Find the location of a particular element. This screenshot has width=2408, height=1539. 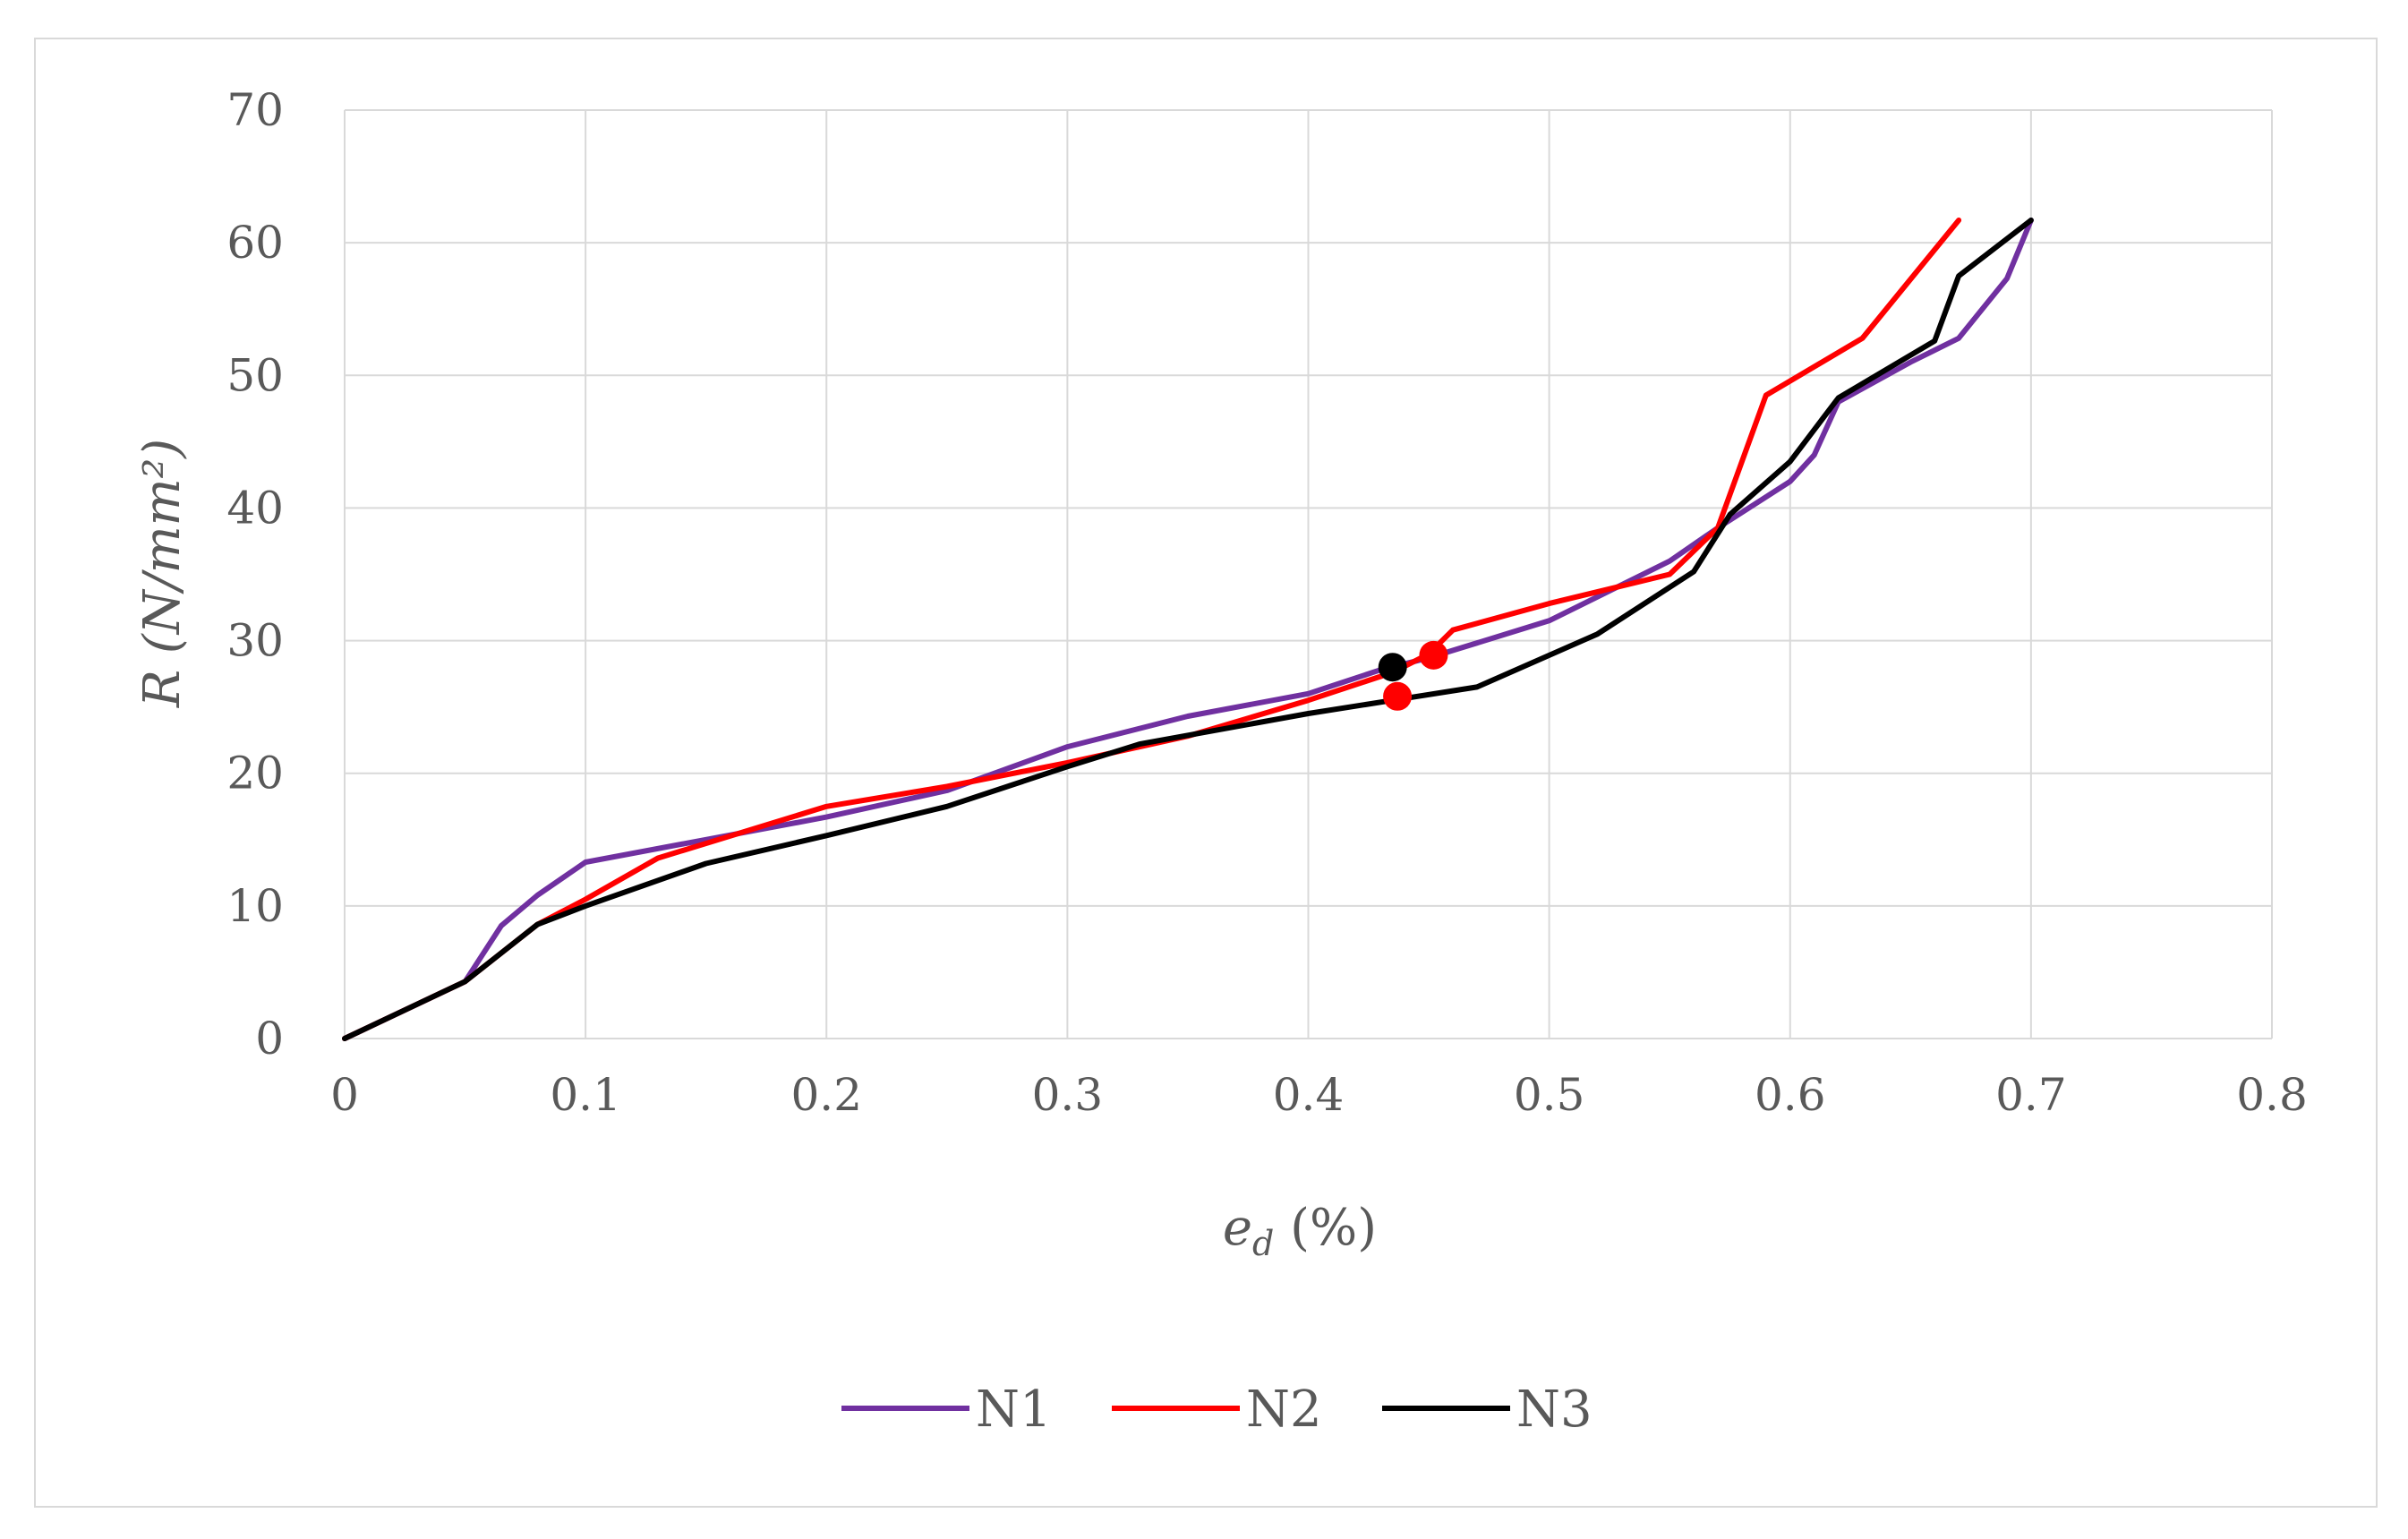

y-tick-label: 40 is located at coordinates (255, 508).